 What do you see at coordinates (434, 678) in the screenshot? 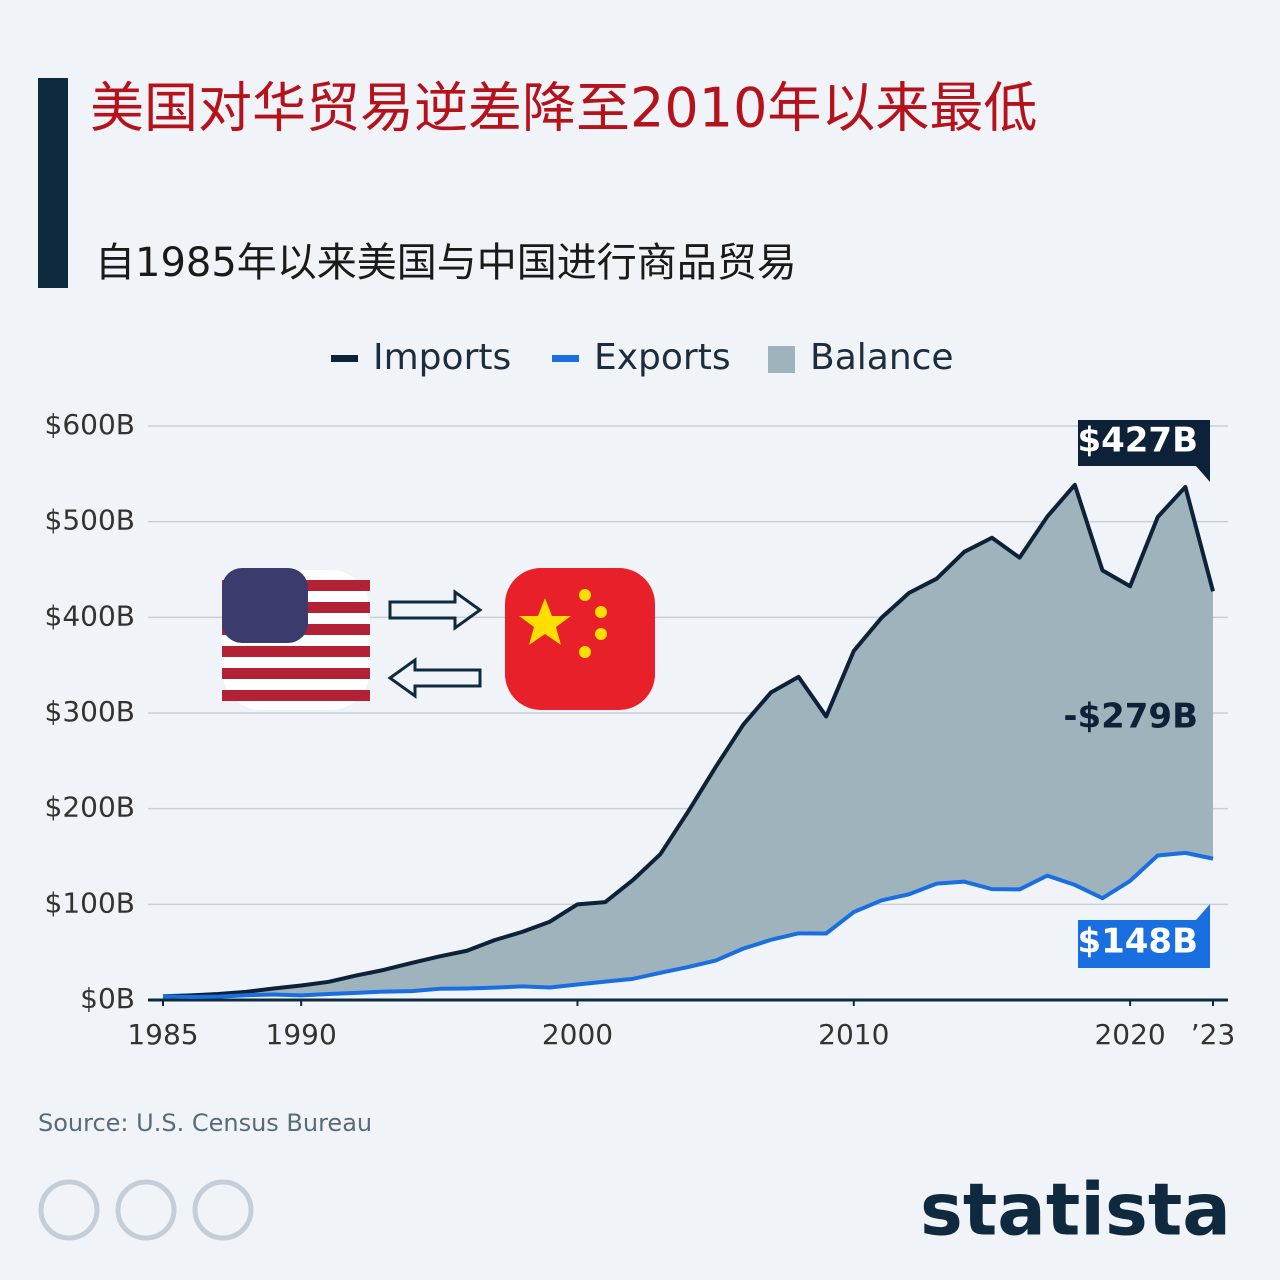
I see `arrow-left` at bounding box center [434, 678].